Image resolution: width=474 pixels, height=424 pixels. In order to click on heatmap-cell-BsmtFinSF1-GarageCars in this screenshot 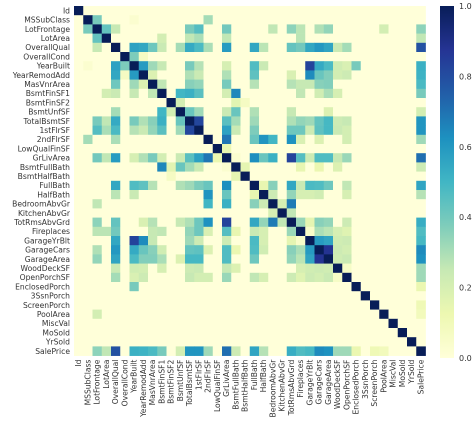, I will do `click(319, 93)`.